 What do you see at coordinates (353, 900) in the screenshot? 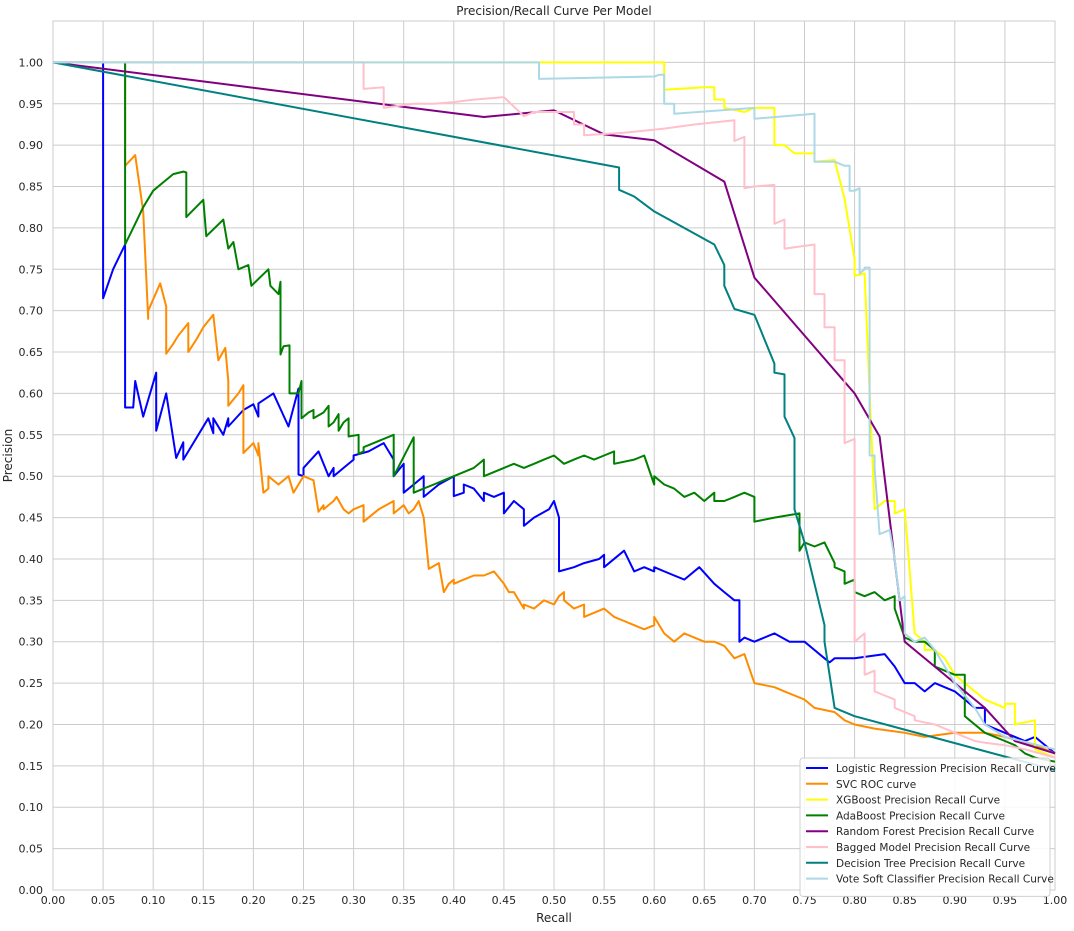
I see `x-tick-label: 0.30` at bounding box center [353, 900].